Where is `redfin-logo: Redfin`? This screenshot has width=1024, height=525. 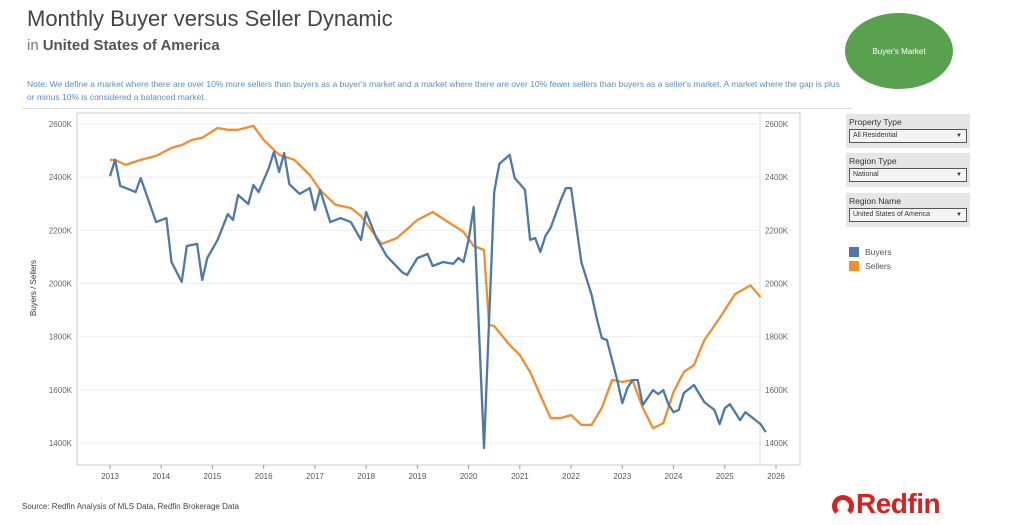
redfin-logo: Redfin is located at coordinates (886, 504).